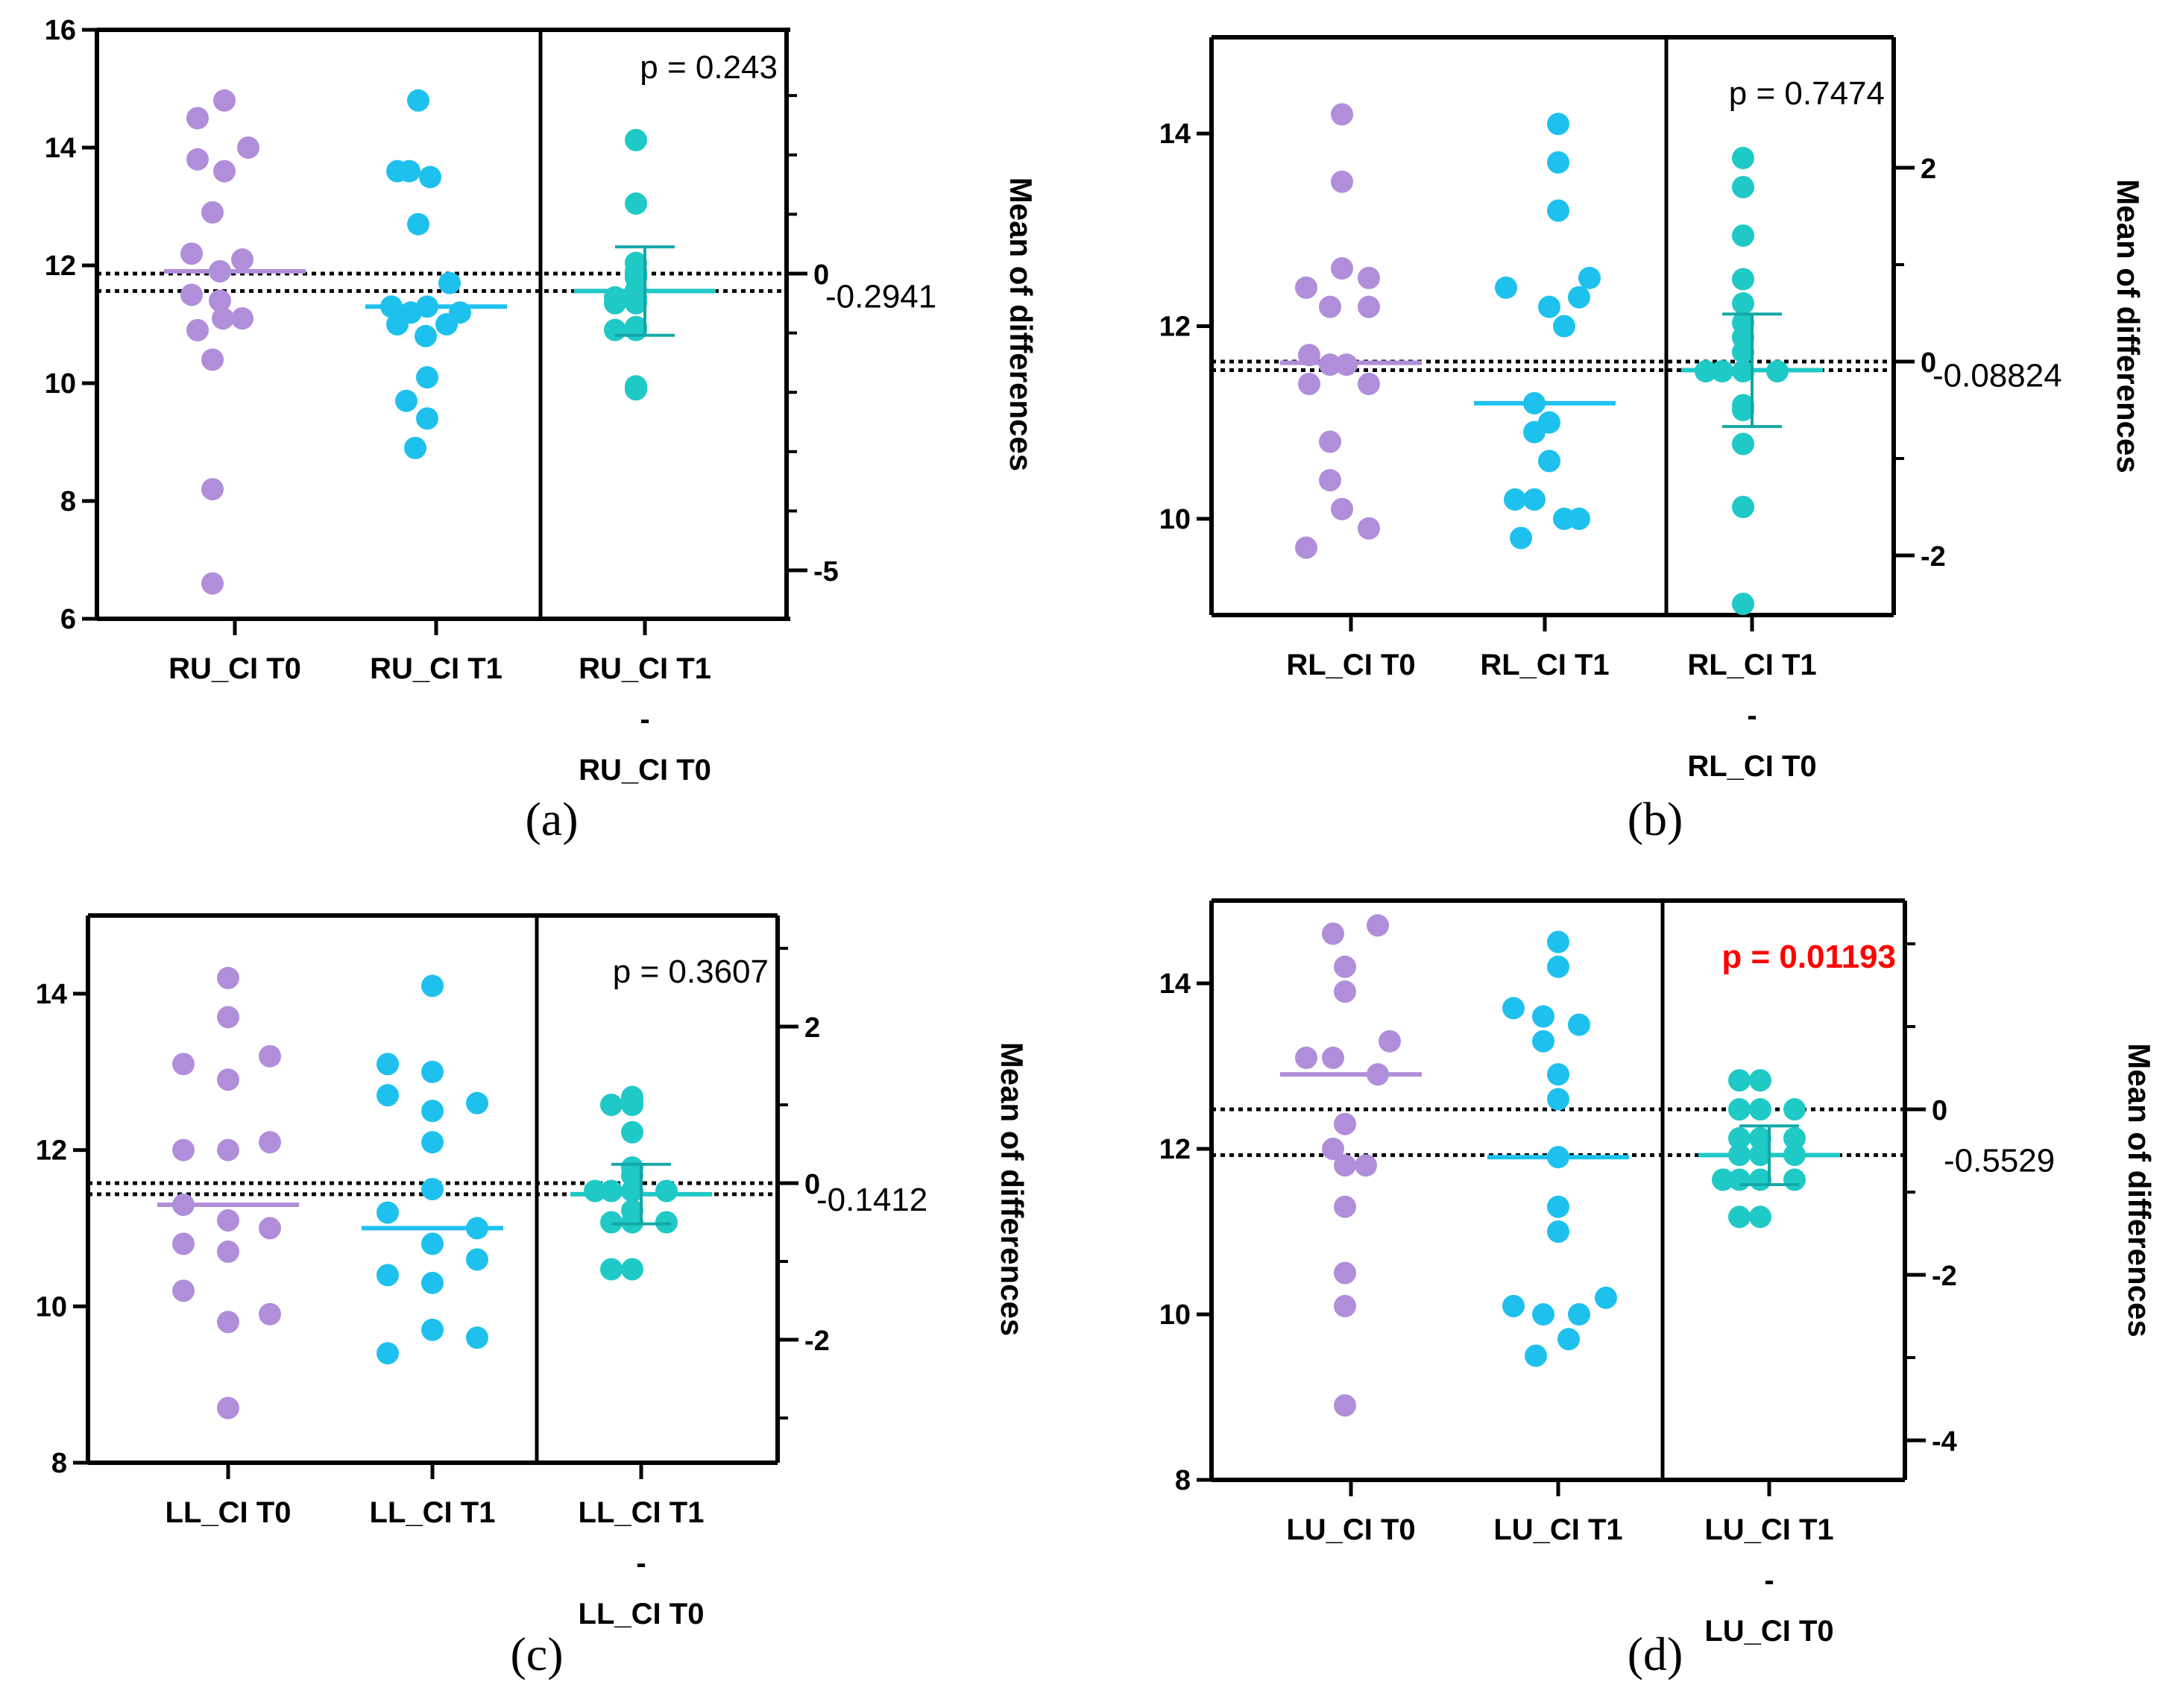 This screenshot has width=2180, height=1708. Describe the element at coordinates (1557, 1529) in the screenshot. I see `category-label: LU_CI T1` at that location.